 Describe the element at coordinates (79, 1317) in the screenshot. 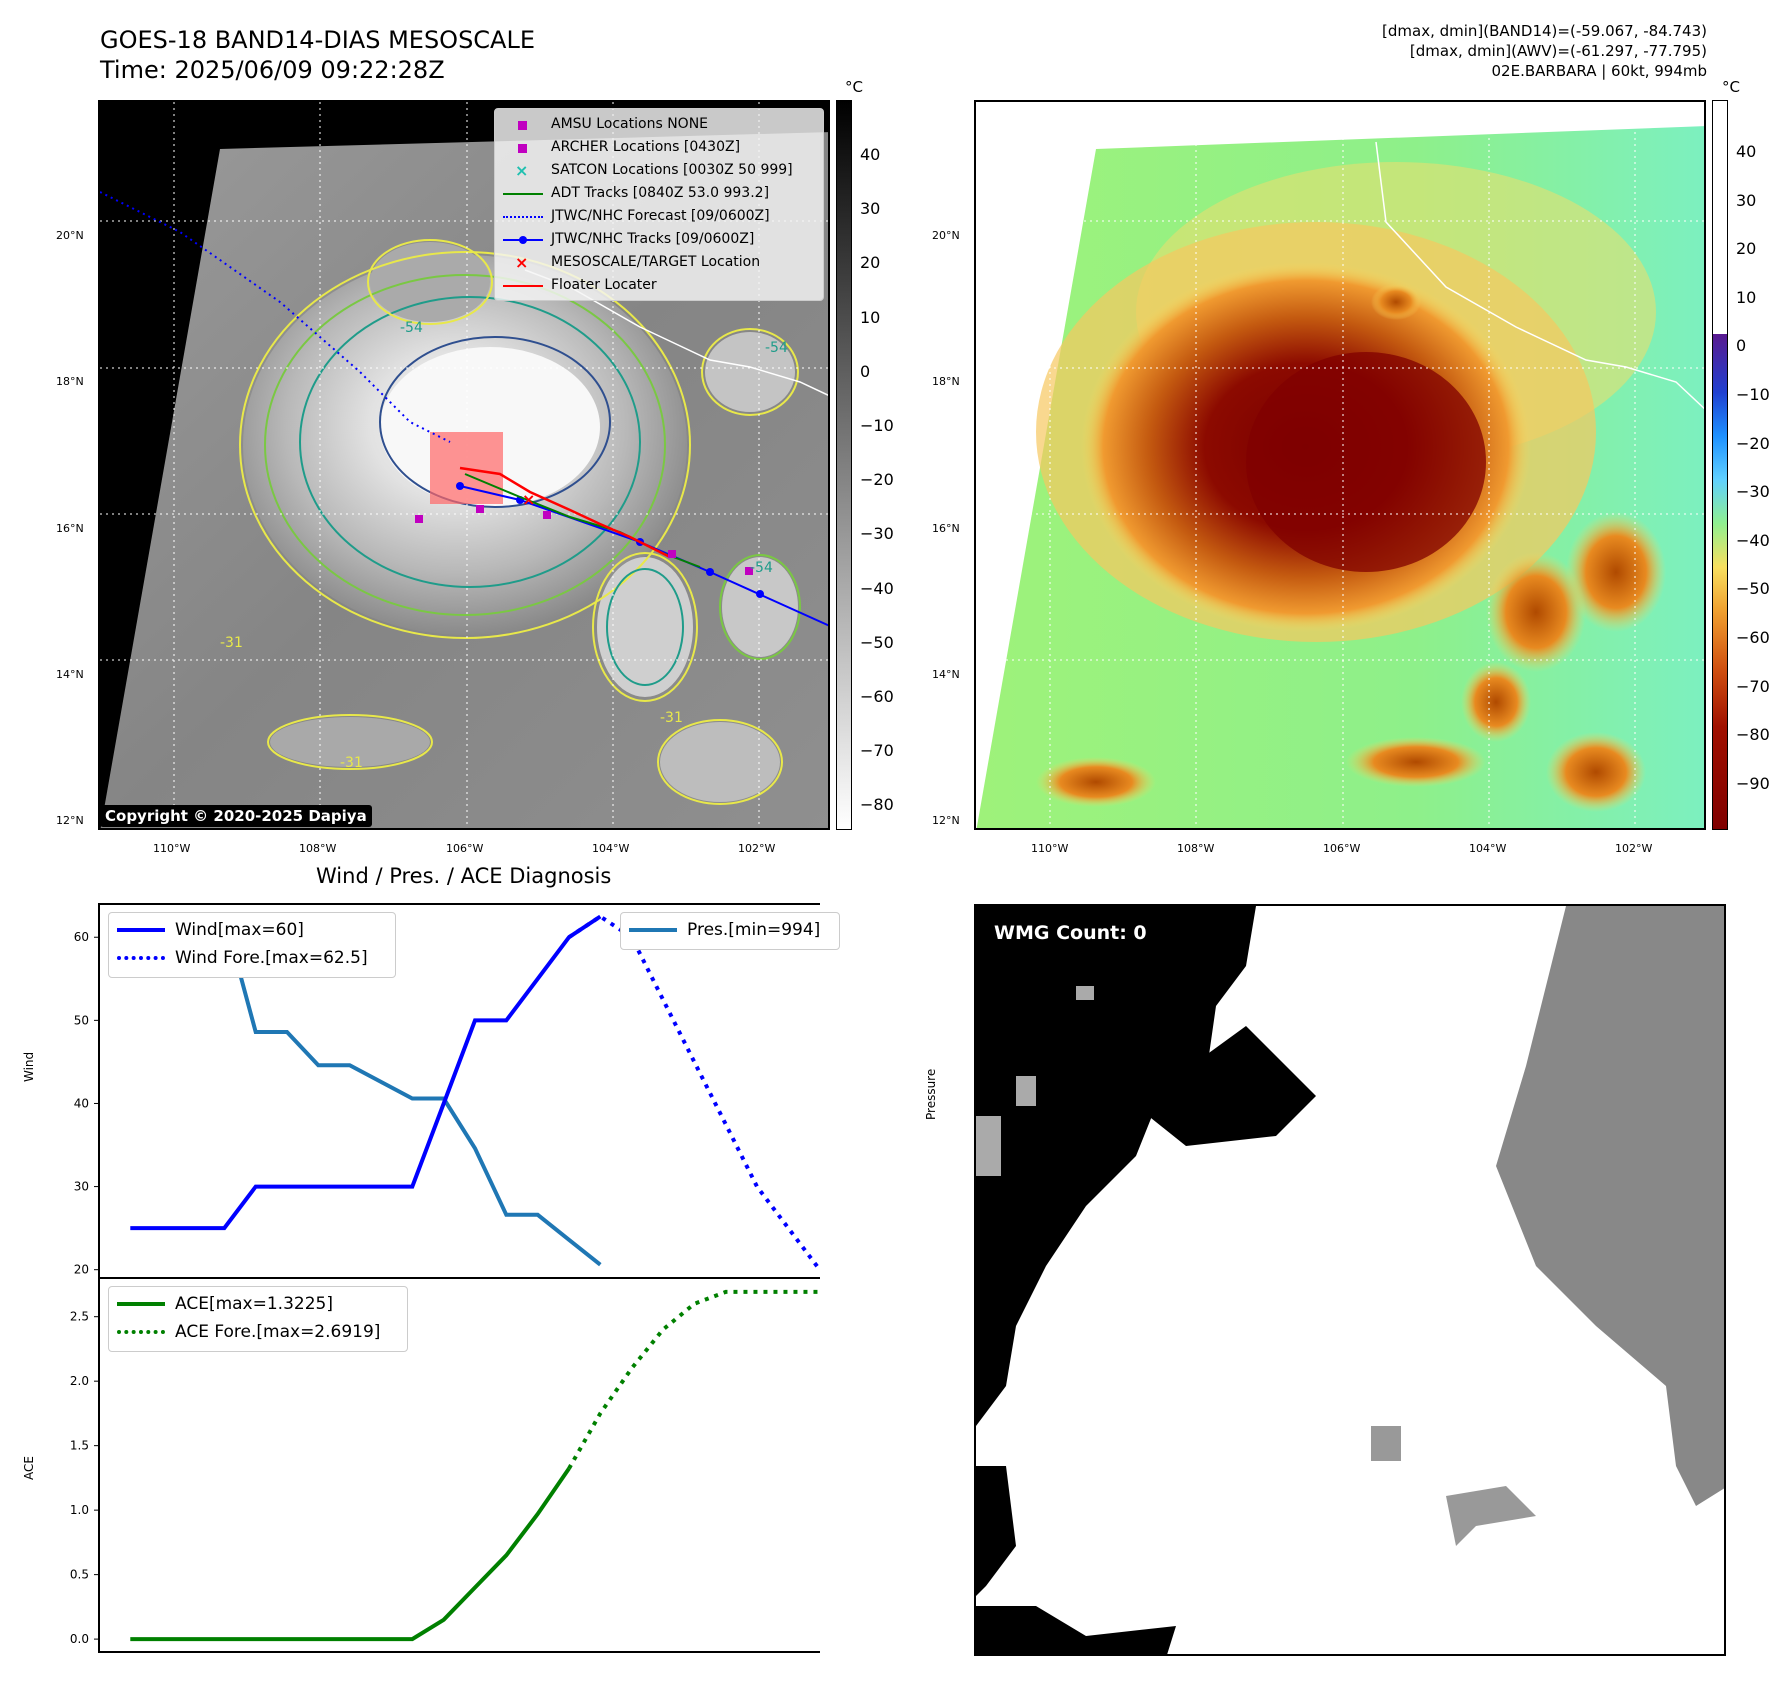

I see `ace-axis-tick-label: 2.5` at that location.